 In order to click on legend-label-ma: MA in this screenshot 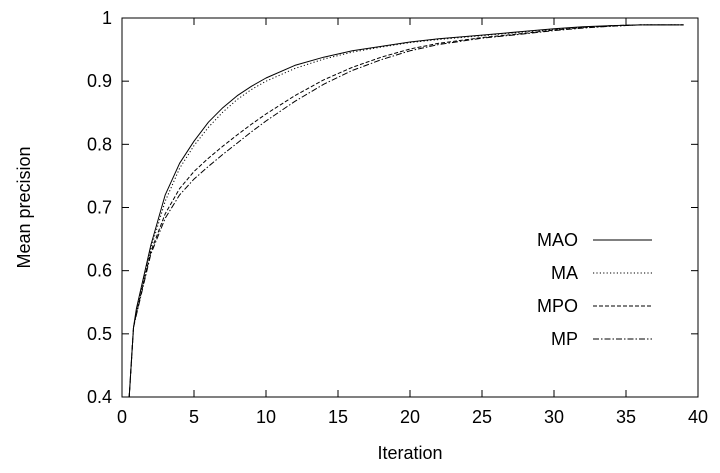, I will do `click(564, 273)`.